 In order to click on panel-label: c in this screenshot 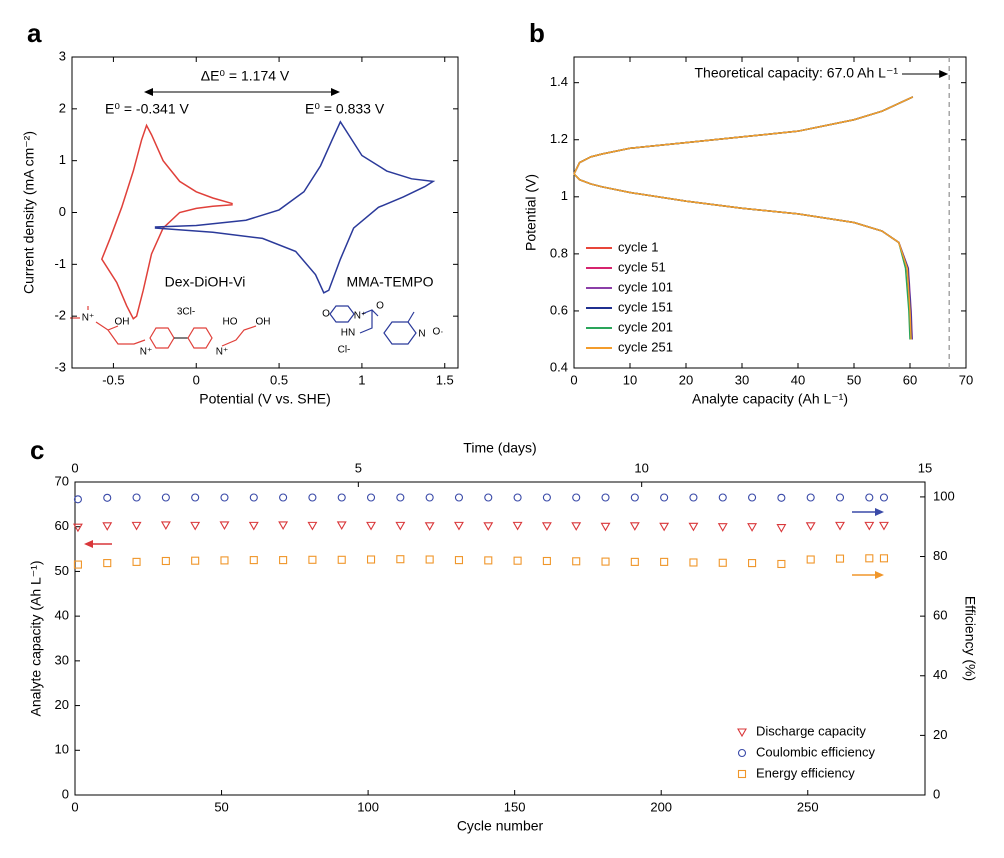, I will do `click(37, 450)`.